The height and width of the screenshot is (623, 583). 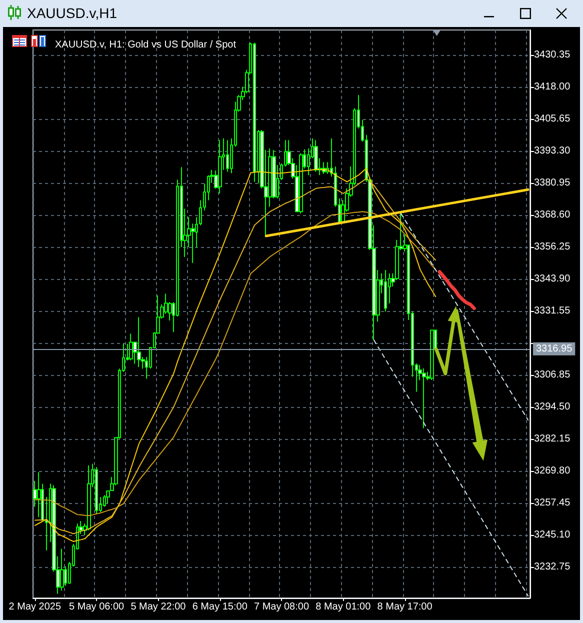 What do you see at coordinates (282, 607) in the screenshot?
I see `x-tick-label: 7 May 08:00` at bounding box center [282, 607].